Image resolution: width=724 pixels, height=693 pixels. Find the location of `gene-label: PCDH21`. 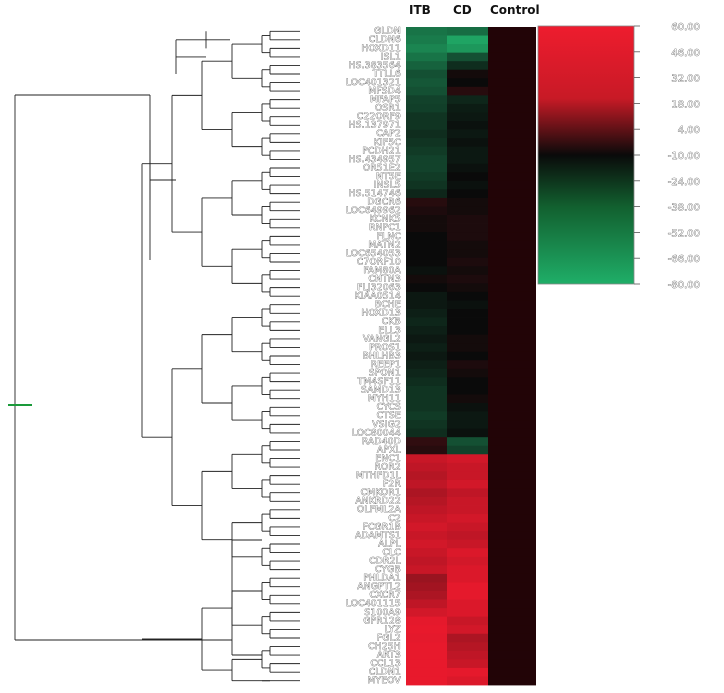

gene-label: PCDH21 is located at coordinates (381, 151).